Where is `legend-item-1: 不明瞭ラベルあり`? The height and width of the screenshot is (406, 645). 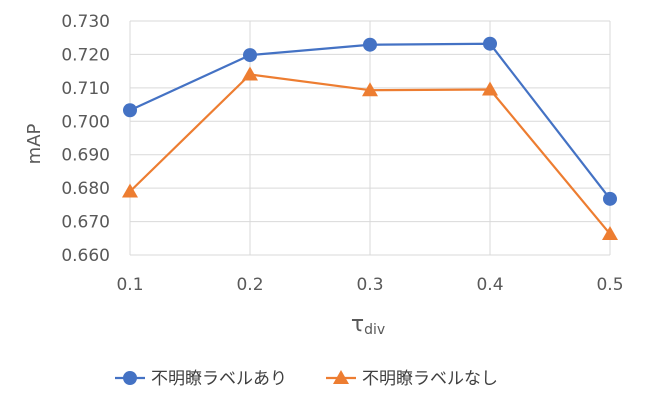
legend-item-1: 不明瞭ラベルあり is located at coordinates (201, 379).